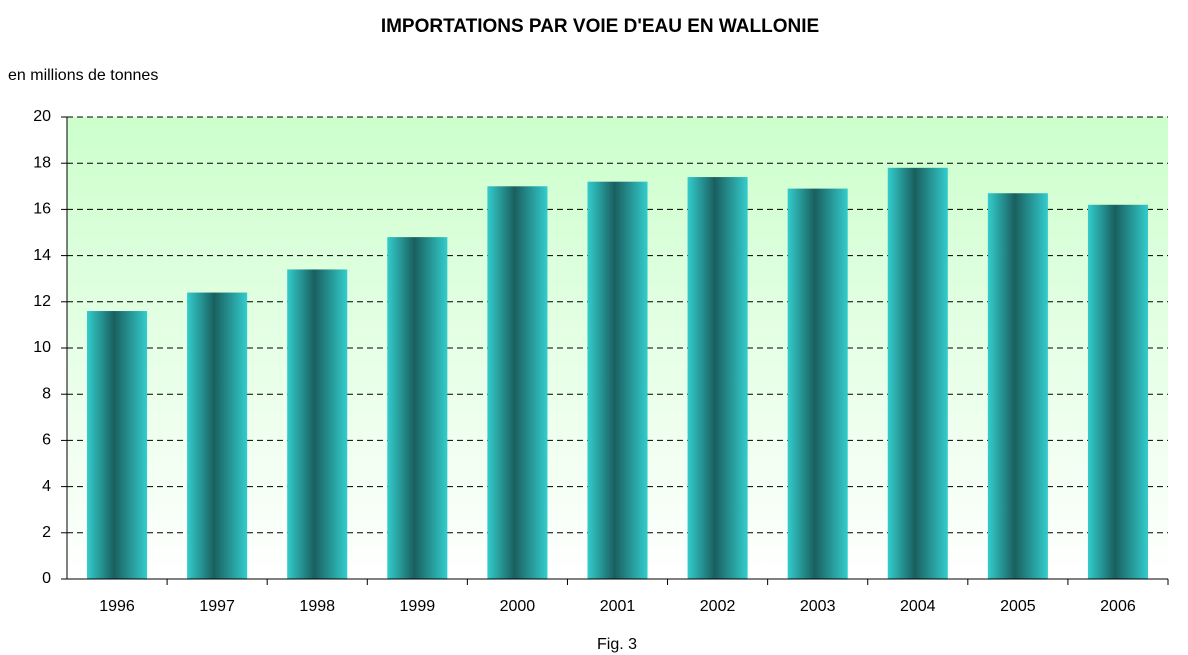  Describe the element at coordinates (117, 606) in the screenshot. I see `x-tick-label: 1996` at that location.